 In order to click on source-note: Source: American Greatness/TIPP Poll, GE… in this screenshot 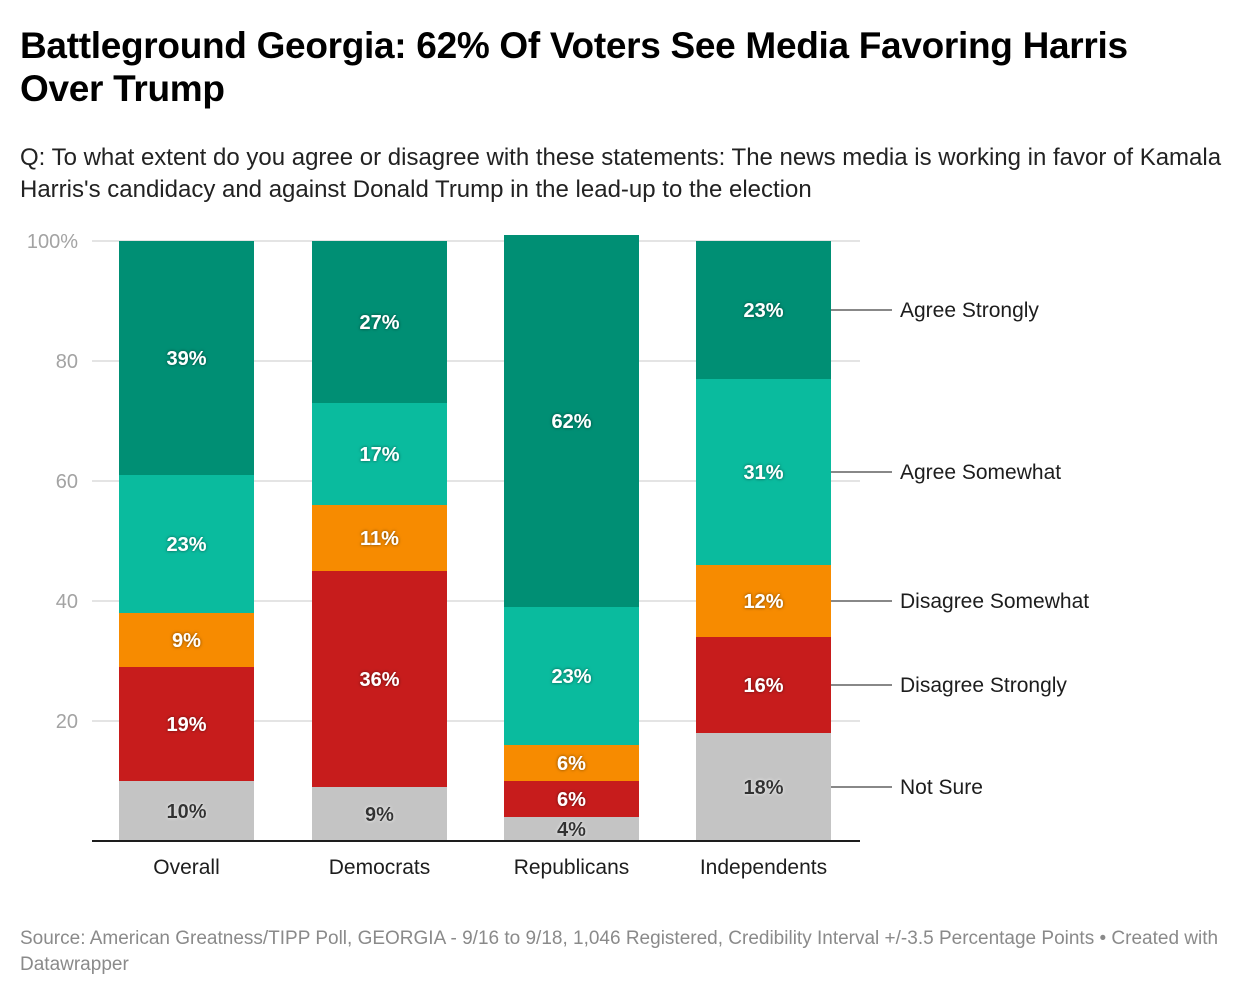, I will do `click(619, 951)`.